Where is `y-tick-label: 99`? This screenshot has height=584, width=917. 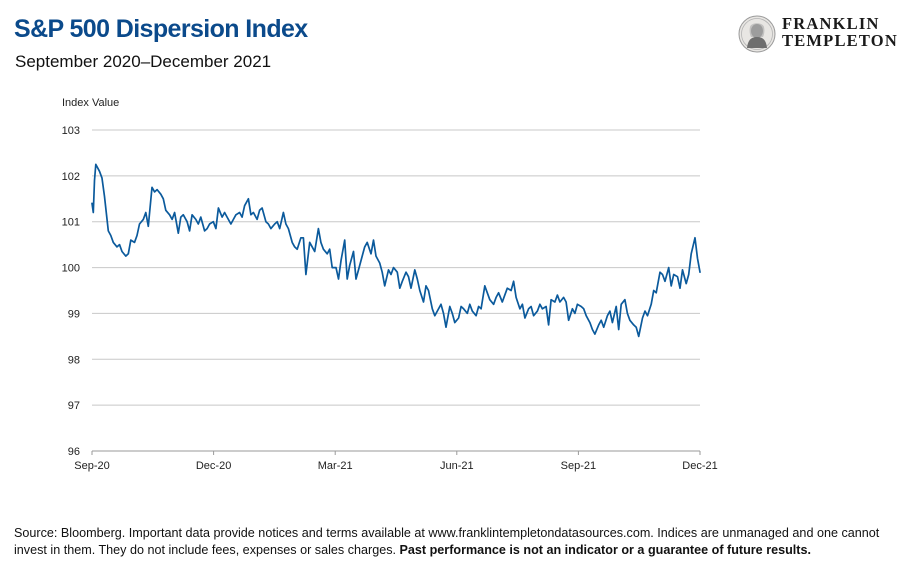
y-tick-label: 99 is located at coordinates (74, 314).